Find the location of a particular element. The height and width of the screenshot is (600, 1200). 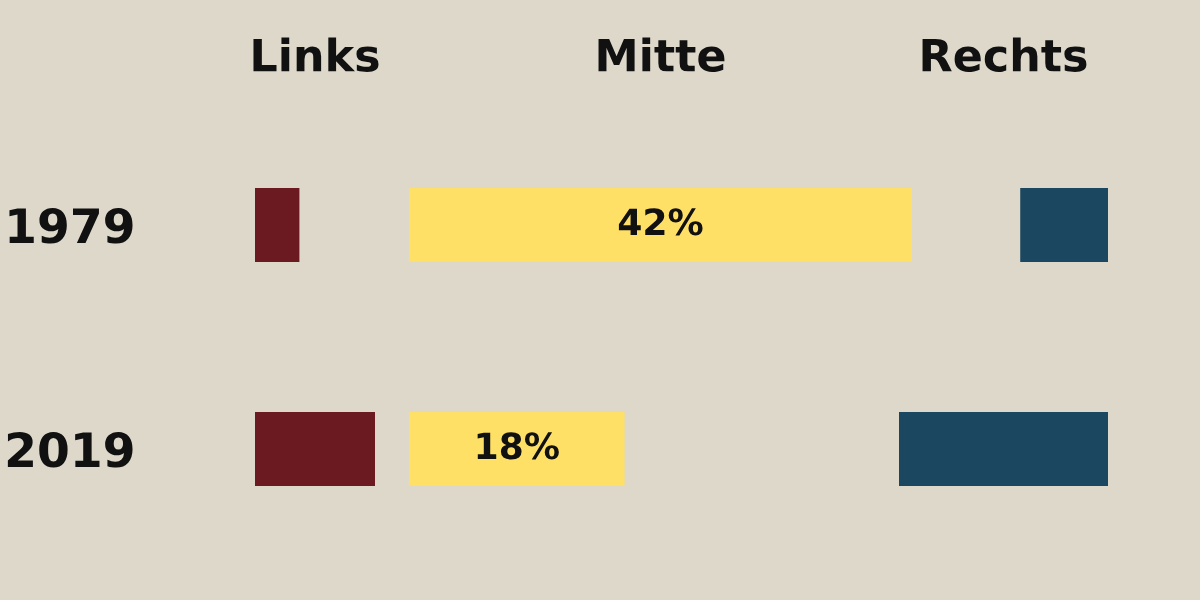

data-label: 42% is located at coordinates (660, 222).